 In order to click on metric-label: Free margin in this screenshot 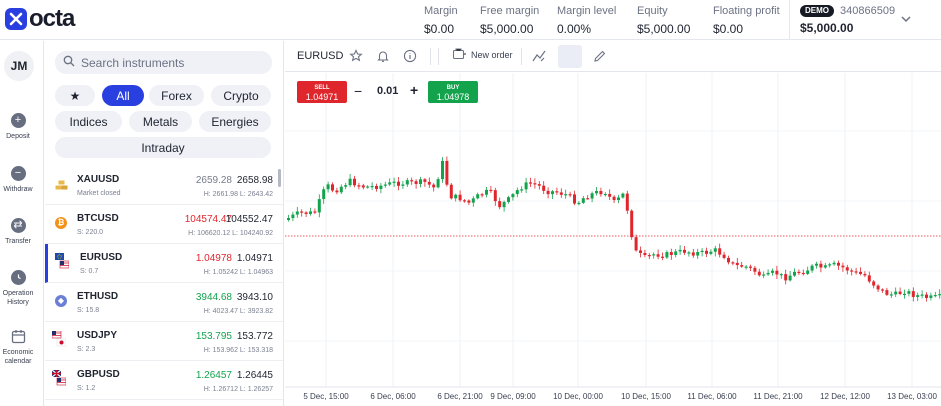, I will do `click(510, 11)`.